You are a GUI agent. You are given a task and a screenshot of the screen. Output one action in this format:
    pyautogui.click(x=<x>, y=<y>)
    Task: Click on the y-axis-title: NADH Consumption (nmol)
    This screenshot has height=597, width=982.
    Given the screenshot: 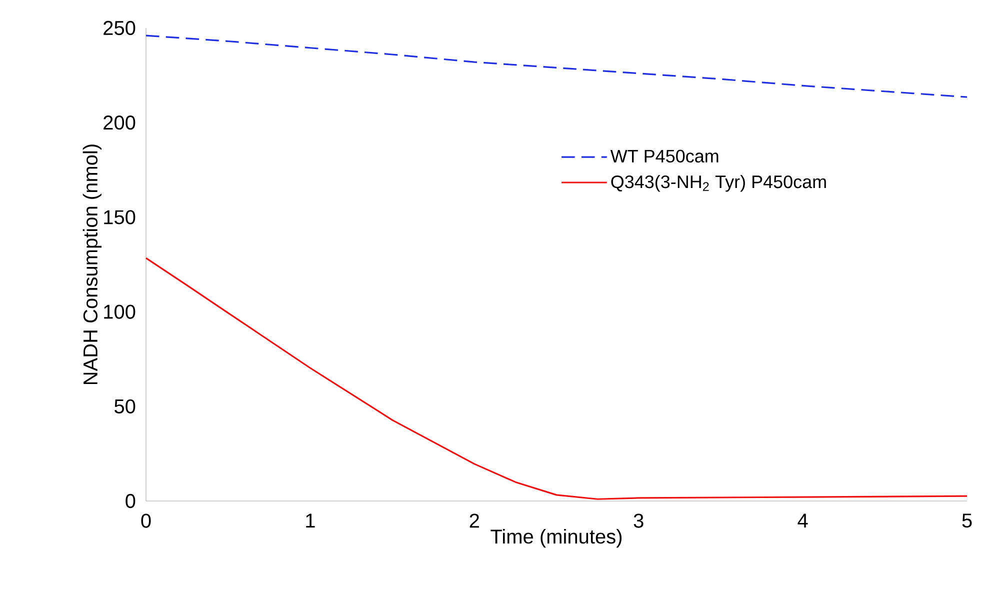 What is the action you would take?
    pyautogui.click(x=92, y=264)
    